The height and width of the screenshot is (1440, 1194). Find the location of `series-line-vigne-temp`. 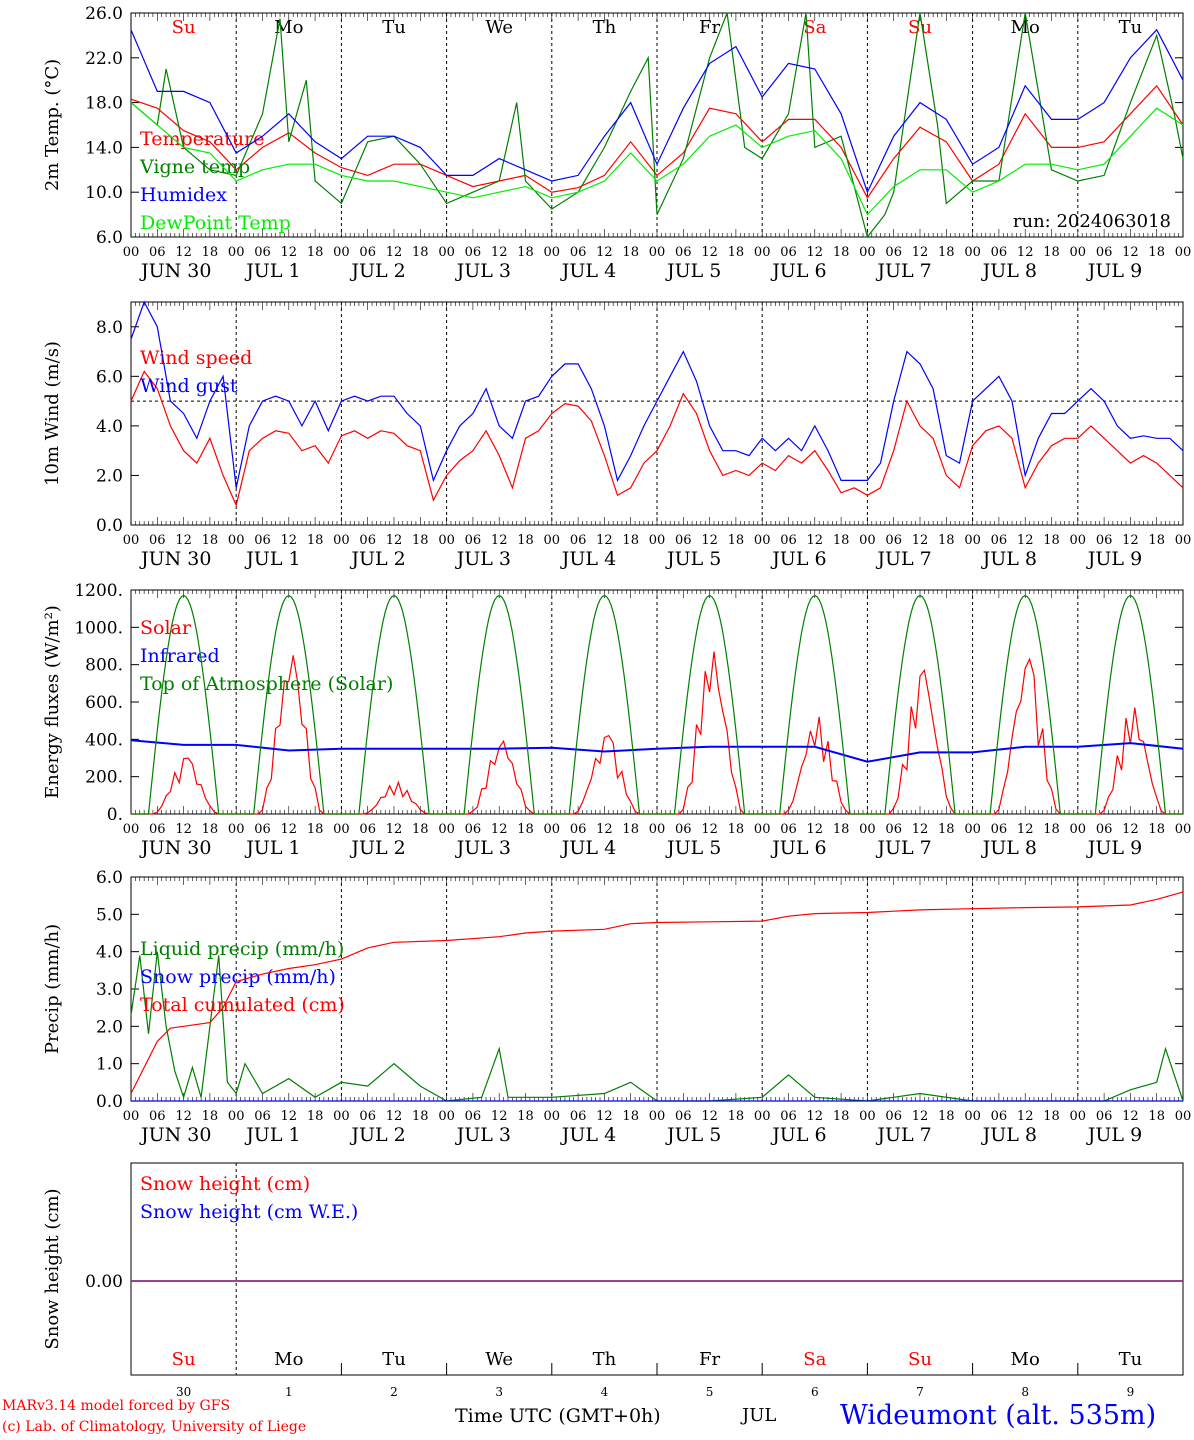

series-line-vigne-temp is located at coordinates (657, 125).